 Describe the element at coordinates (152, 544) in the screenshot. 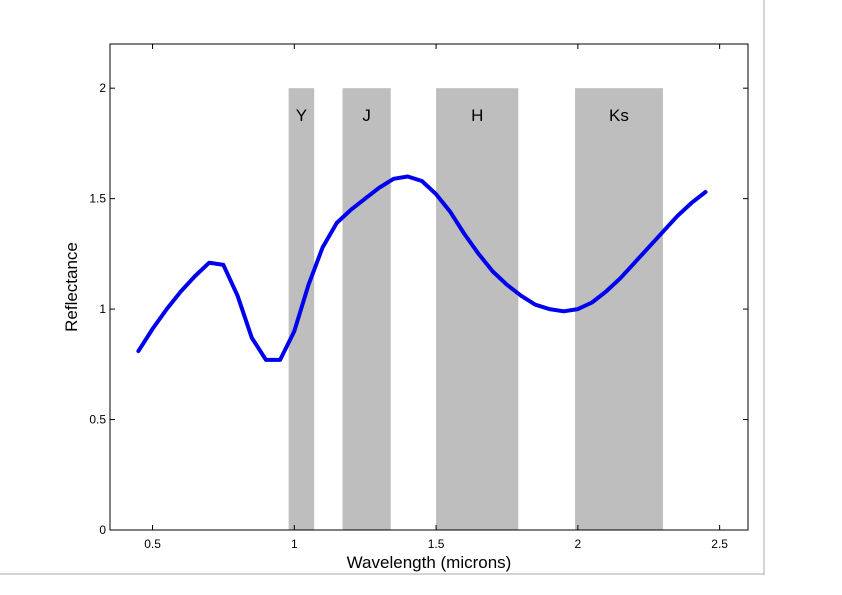

I see `x-tick-label: 0.5` at that location.